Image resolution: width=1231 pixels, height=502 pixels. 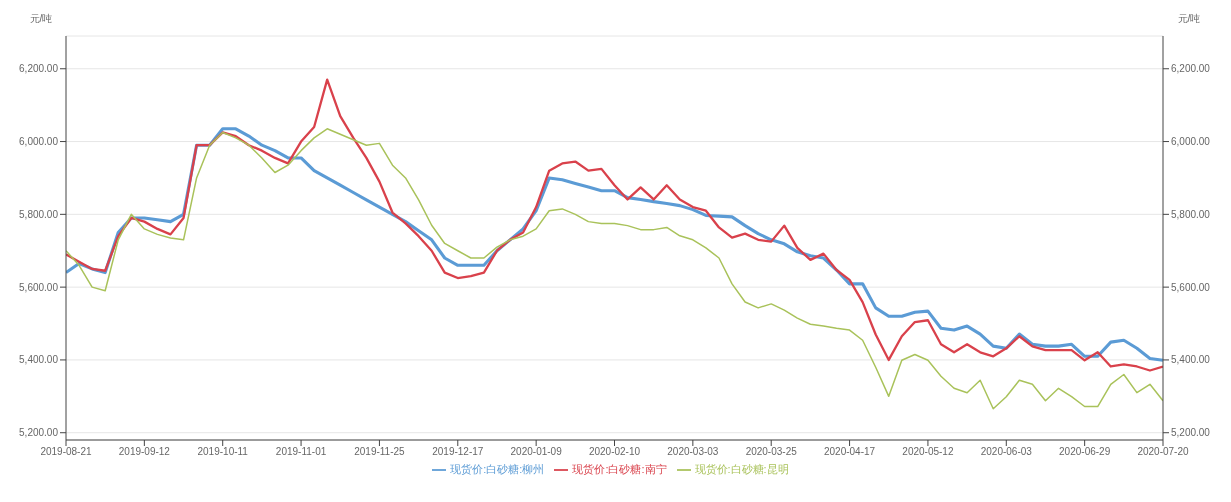 What do you see at coordinates (693, 452) in the screenshot?
I see `x-tick-label: 2020-03-03` at bounding box center [693, 452].